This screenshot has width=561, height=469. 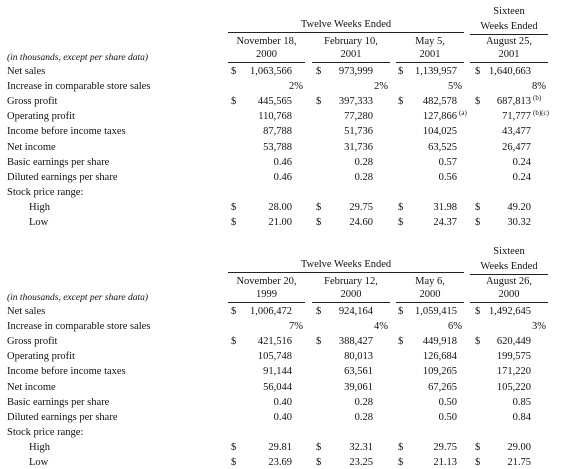 I want to click on date-header: November 20,, so click(x=266, y=281).